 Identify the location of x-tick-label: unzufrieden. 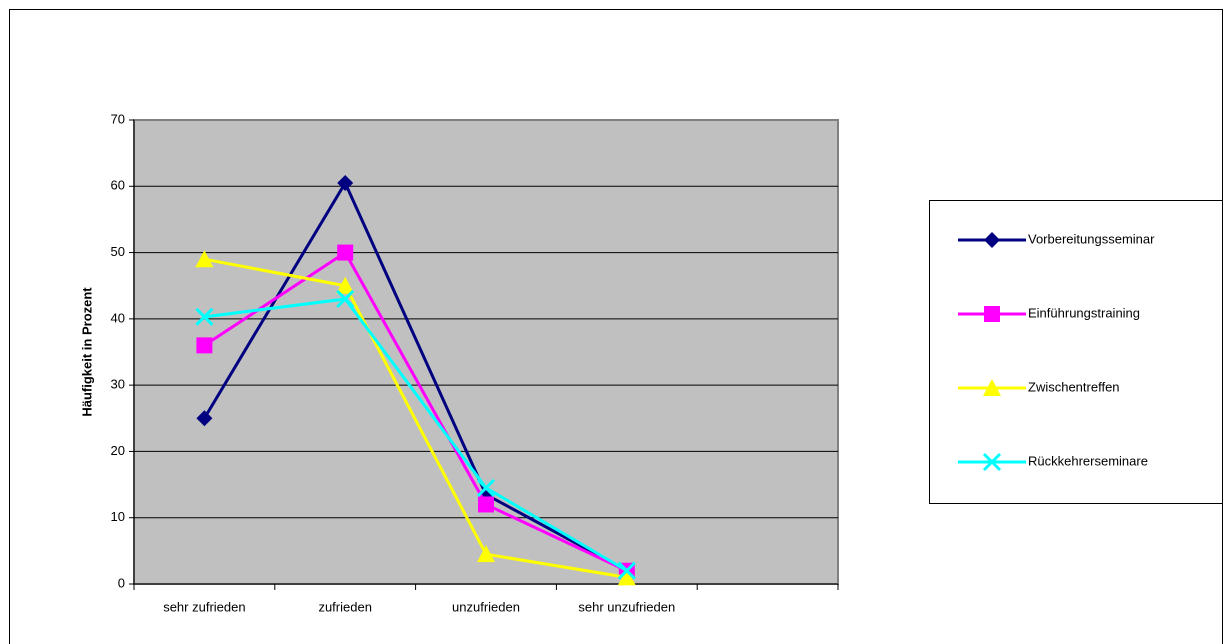
(486, 606).